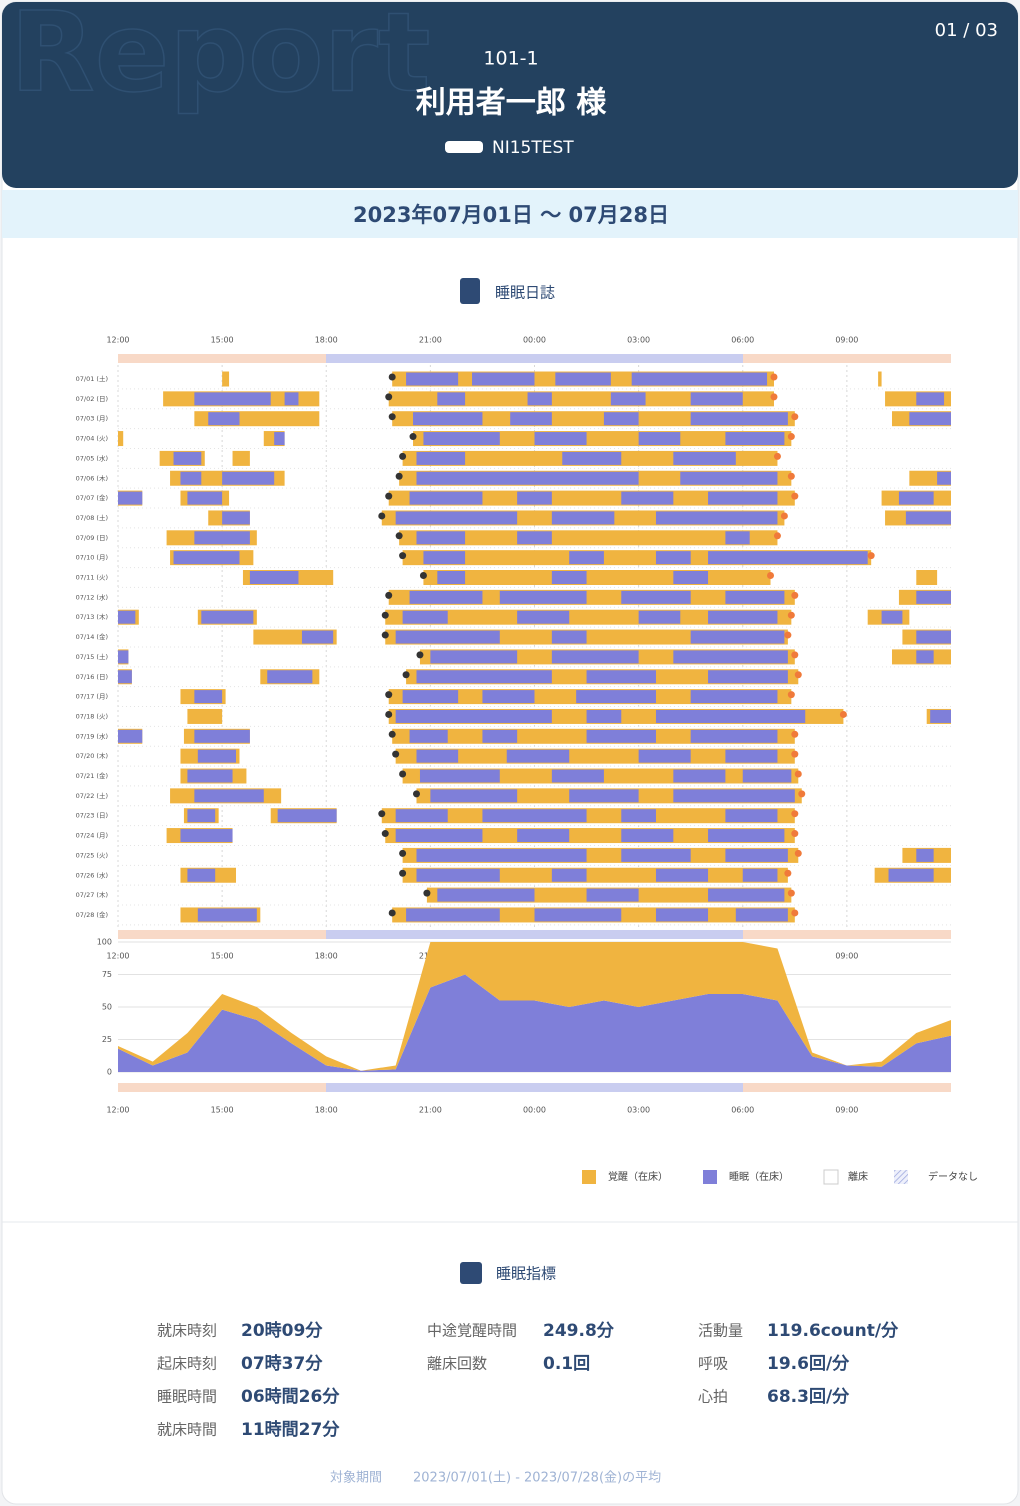  What do you see at coordinates (579, 1331) in the screenshot?
I see `metric-value: 249.8分` at bounding box center [579, 1331].